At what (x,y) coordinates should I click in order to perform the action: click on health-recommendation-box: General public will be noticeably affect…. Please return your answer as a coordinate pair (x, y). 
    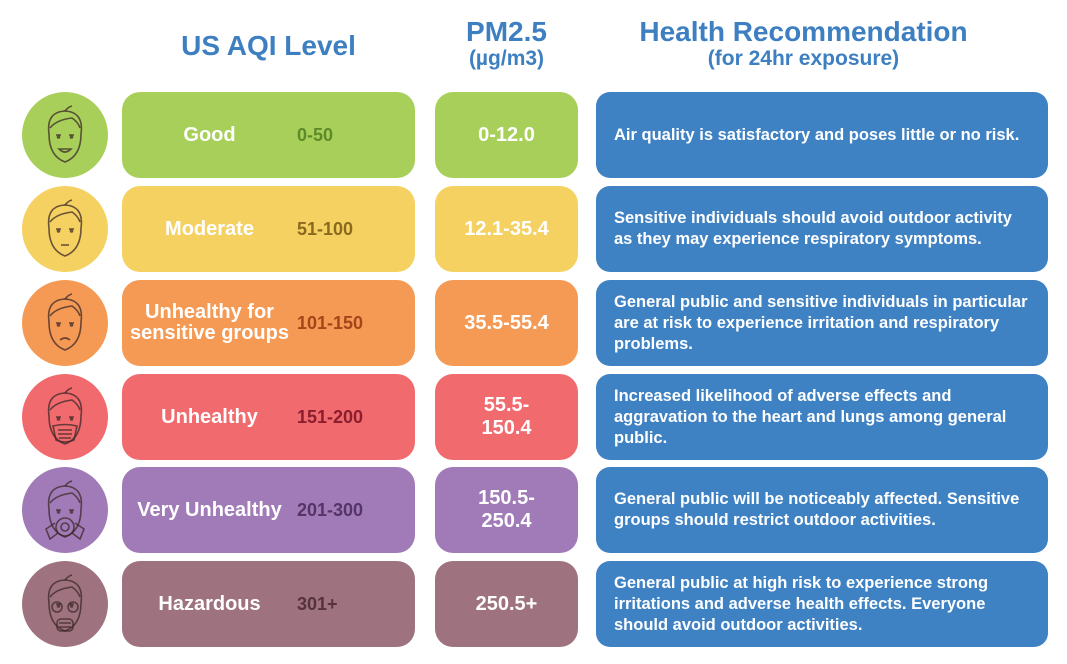
    Looking at the image, I should click on (822, 510).